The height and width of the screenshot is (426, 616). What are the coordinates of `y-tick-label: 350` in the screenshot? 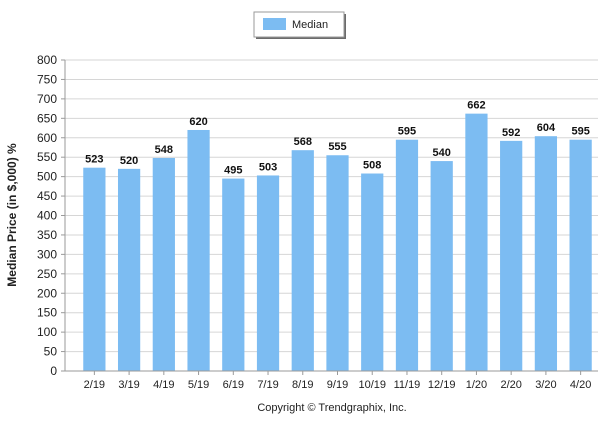 It's located at (47, 235).